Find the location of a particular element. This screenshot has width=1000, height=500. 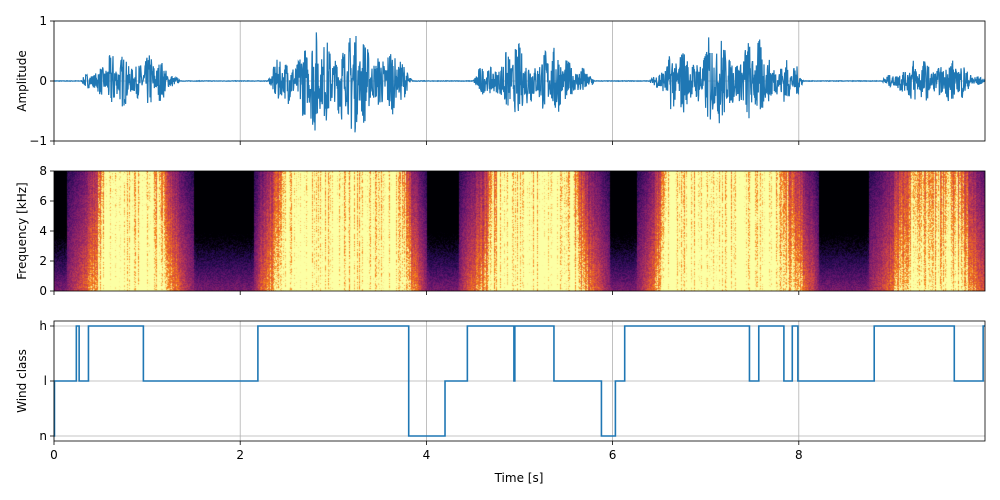

y-tick-label: −1 is located at coordinates (38, 141).